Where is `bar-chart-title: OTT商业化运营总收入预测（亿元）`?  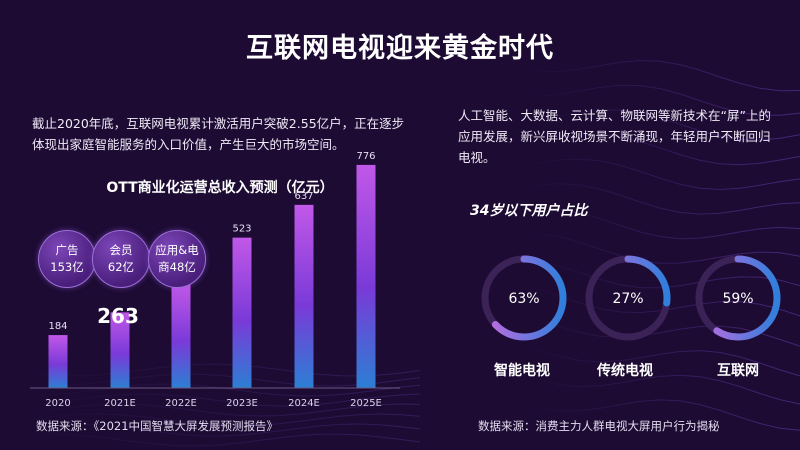 bar-chart-title: OTT商业化运营总收入预测（亿元） is located at coordinates (220, 188).